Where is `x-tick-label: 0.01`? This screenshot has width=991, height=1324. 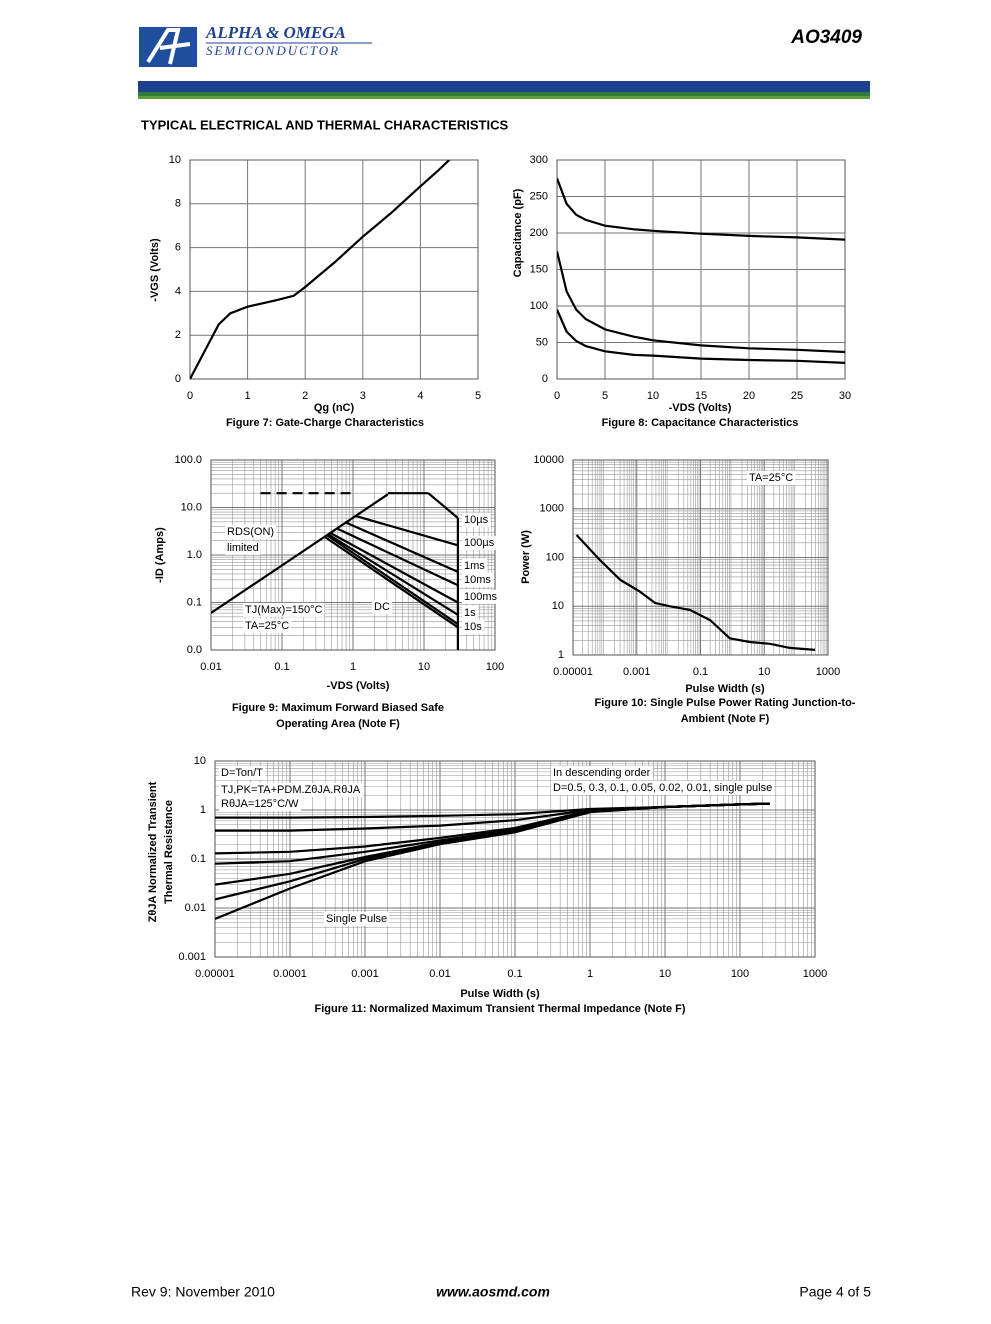 x-tick-label: 0.01 is located at coordinates (439, 974).